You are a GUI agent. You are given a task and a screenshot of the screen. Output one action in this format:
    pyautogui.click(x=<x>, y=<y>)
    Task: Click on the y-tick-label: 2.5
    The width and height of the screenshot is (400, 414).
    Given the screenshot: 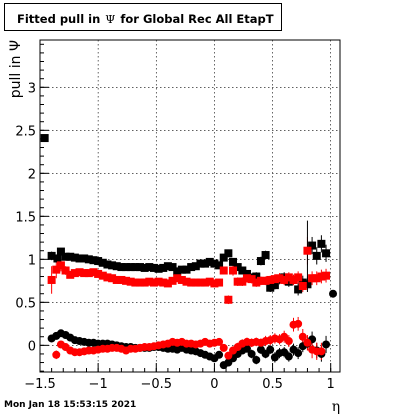 What is the action you would take?
    pyautogui.click(x=25, y=131)
    